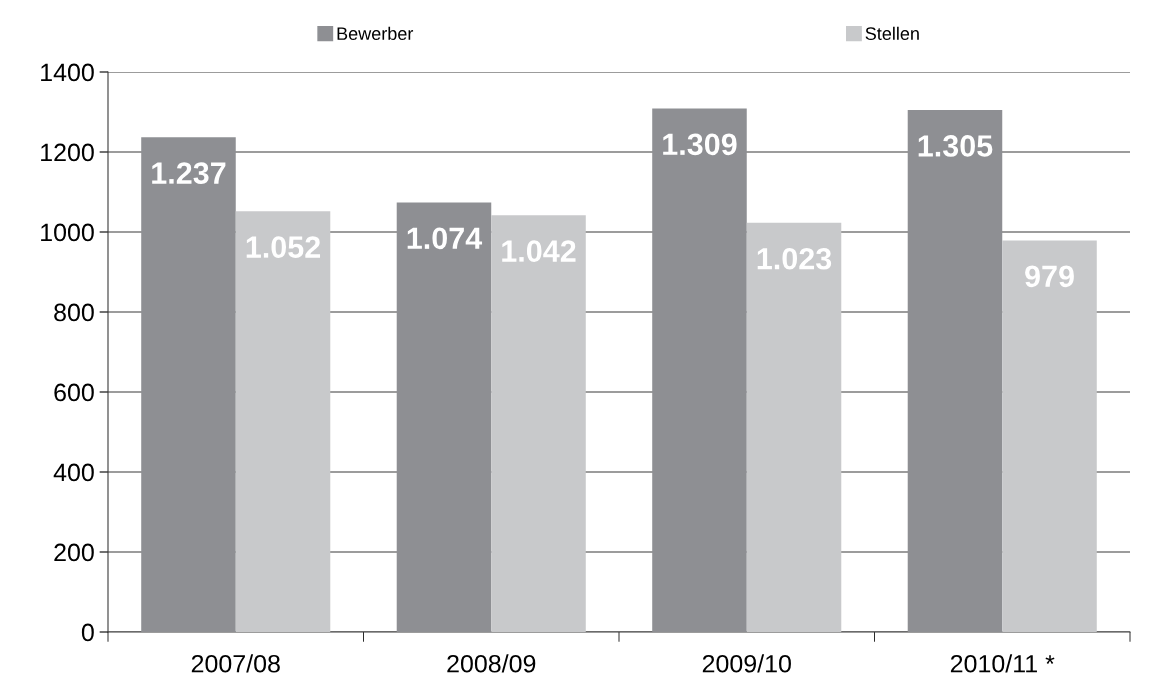 The width and height of the screenshot is (1152, 692). What do you see at coordinates (74, 552) in the screenshot?
I see `y-tick-label: 200` at bounding box center [74, 552].